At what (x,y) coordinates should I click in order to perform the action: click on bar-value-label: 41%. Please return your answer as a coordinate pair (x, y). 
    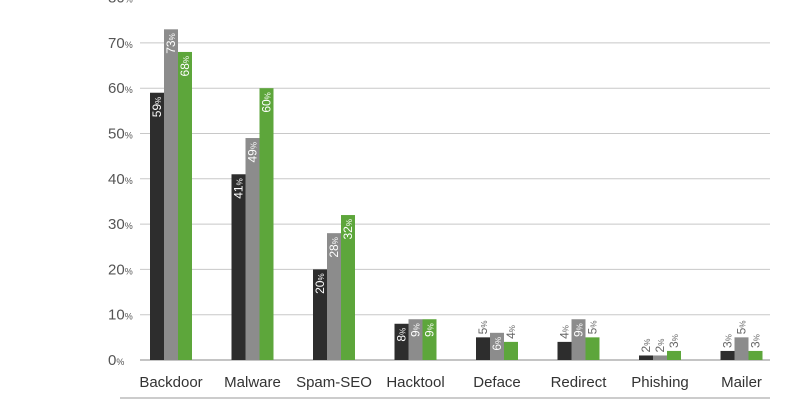
    Looking at the image, I should click on (239, 188).